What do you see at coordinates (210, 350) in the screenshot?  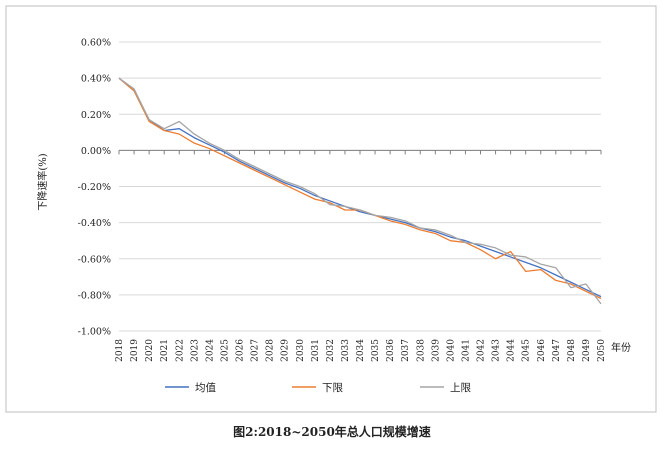 I see `x-tick-label: 2024` at bounding box center [210, 350].